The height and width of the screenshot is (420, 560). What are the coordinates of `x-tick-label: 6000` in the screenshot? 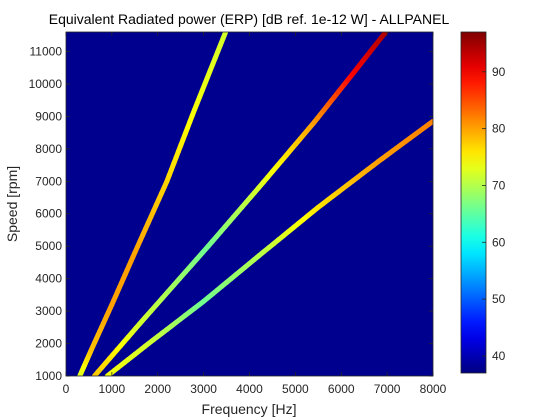 It's located at (341, 389).